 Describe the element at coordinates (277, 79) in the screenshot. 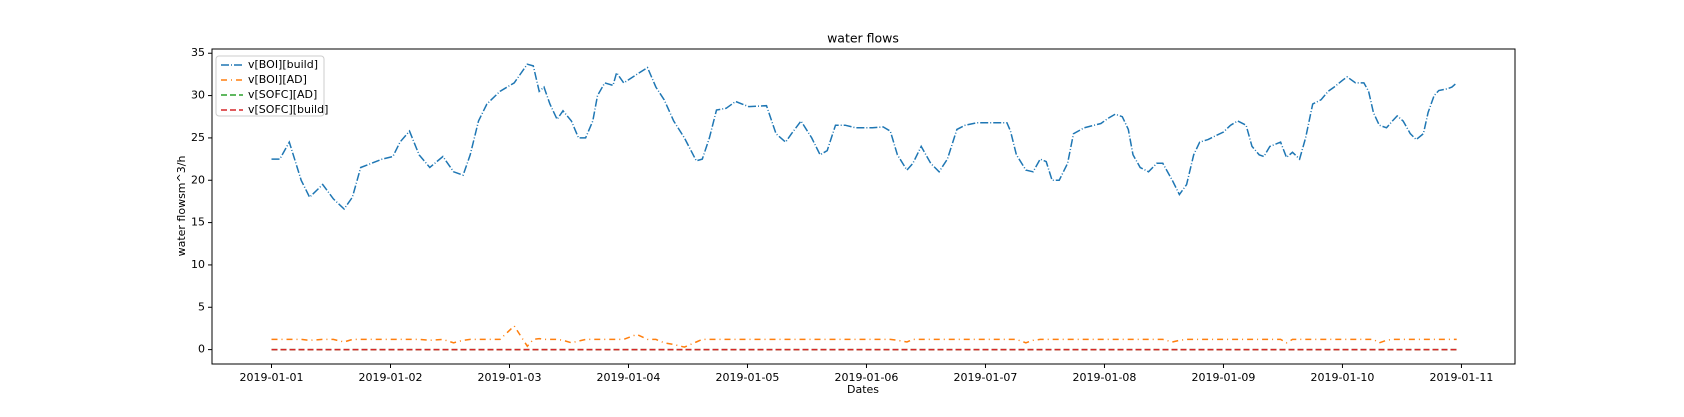

I see `legend-label: v[BOI][AD]` at that location.